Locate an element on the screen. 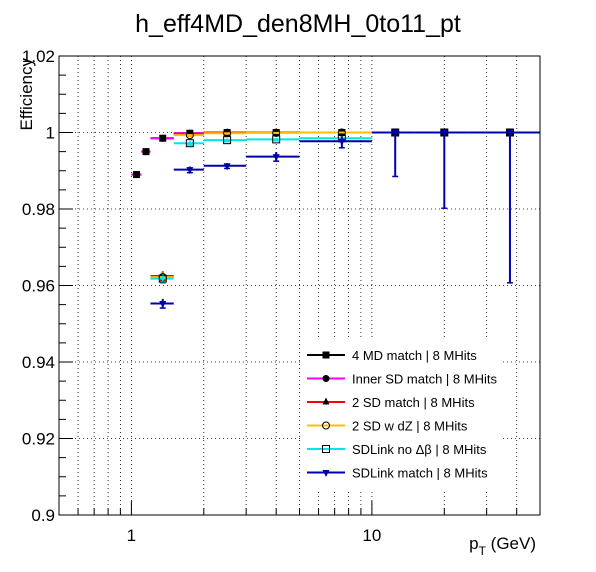 The image size is (596, 572). y-tick-label: 1.02 is located at coordinates (38, 56).